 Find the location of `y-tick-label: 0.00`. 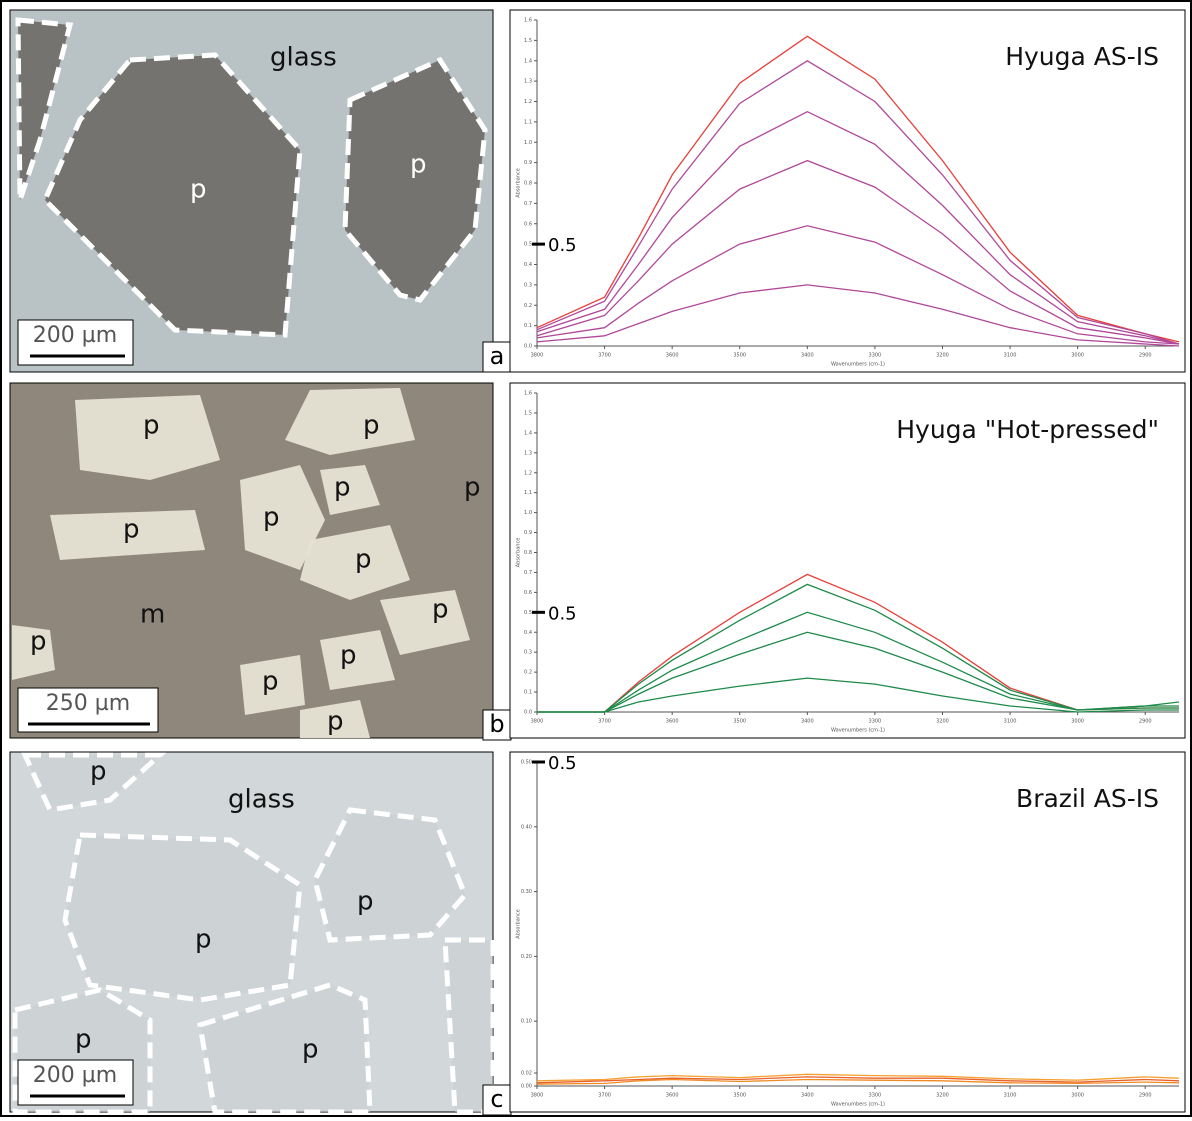

y-tick-label: 0.00 is located at coordinates (526, 1087).